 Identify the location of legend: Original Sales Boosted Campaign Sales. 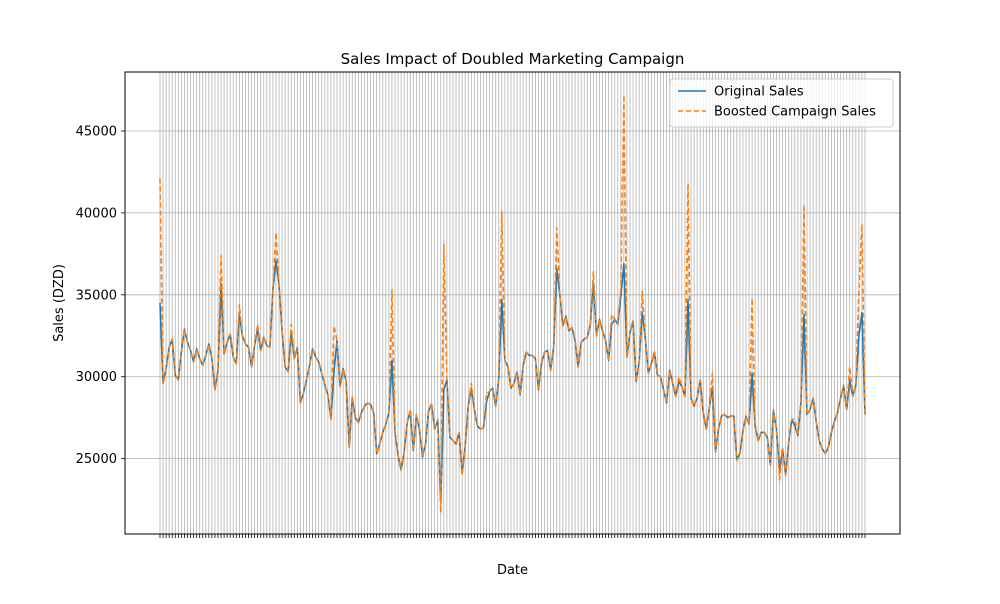
(781, 103).